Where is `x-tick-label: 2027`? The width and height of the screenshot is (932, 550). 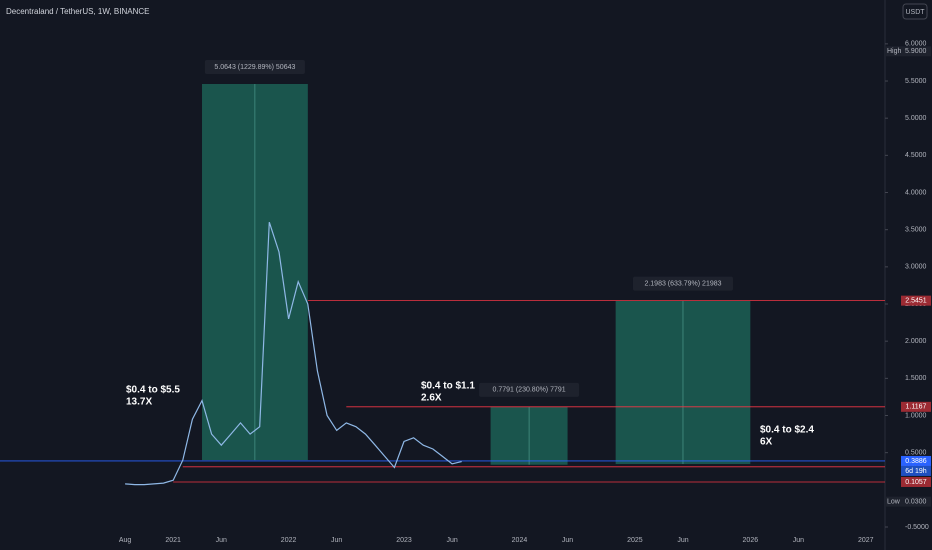 x-tick-label: 2027 is located at coordinates (866, 540).